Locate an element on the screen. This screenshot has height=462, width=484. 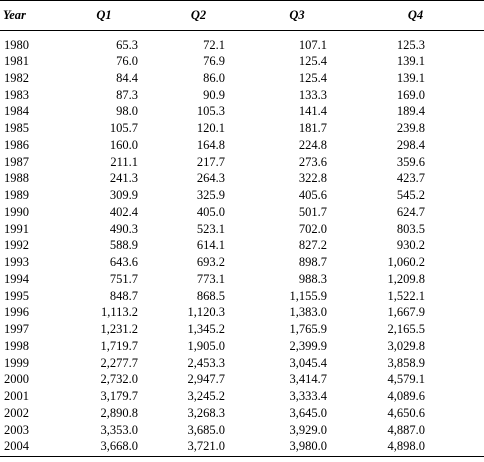
cell-q3: 501.7 is located at coordinates (312, 211).